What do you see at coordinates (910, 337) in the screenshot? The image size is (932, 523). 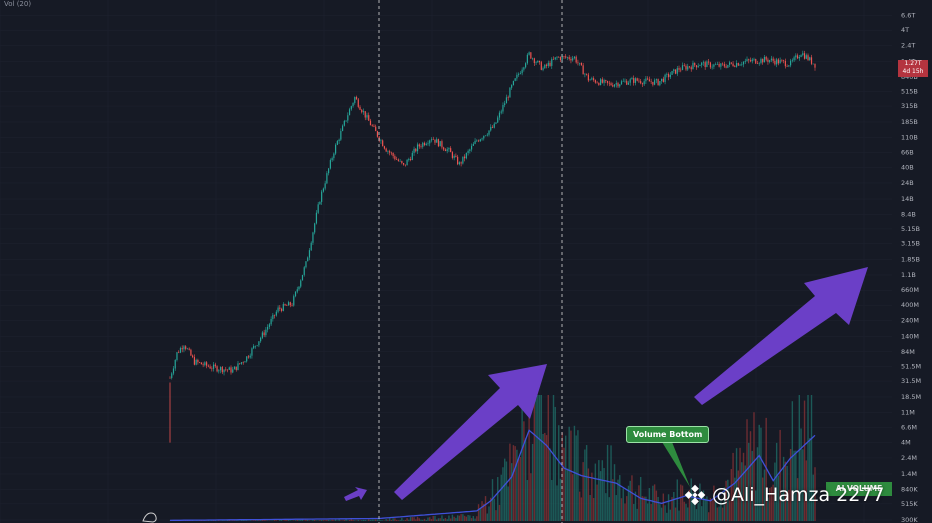 I see `y-tick-label: 140M` at bounding box center [910, 337].